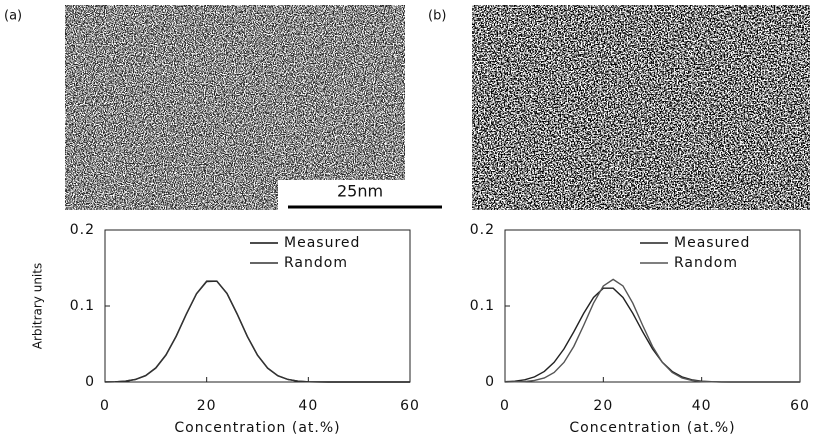 Image resolution: width=817 pixels, height=439 pixels. Describe the element at coordinates (13, 16) in the screenshot. I see `panel-label: (a)` at that location.